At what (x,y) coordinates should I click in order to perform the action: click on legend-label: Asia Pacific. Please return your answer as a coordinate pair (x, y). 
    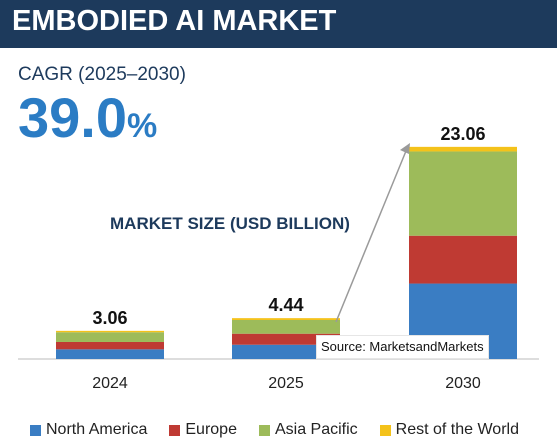
    Looking at the image, I should click on (316, 429).